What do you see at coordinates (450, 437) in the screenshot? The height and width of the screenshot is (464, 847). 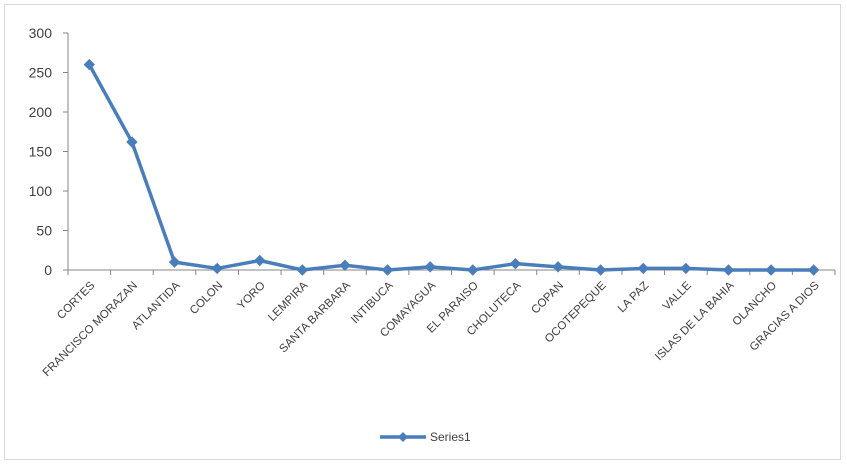 I see `legend-label: Series1` at bounding box center [450, 437].